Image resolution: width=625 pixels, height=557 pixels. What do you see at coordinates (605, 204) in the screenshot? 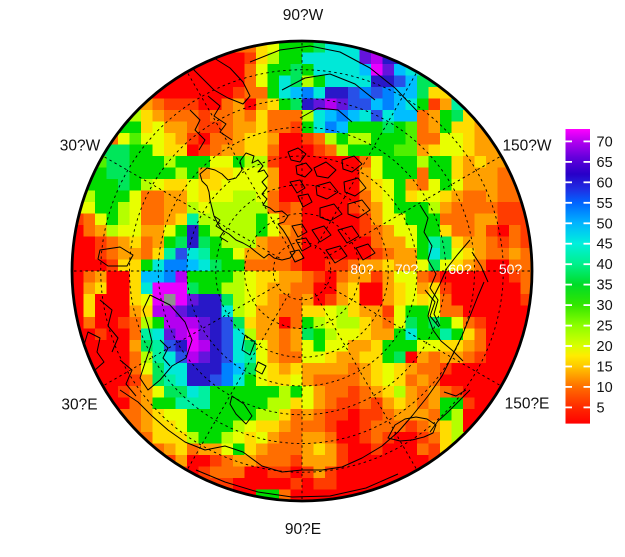
I see `svg-text: 55` at bounding box center [605, 204].